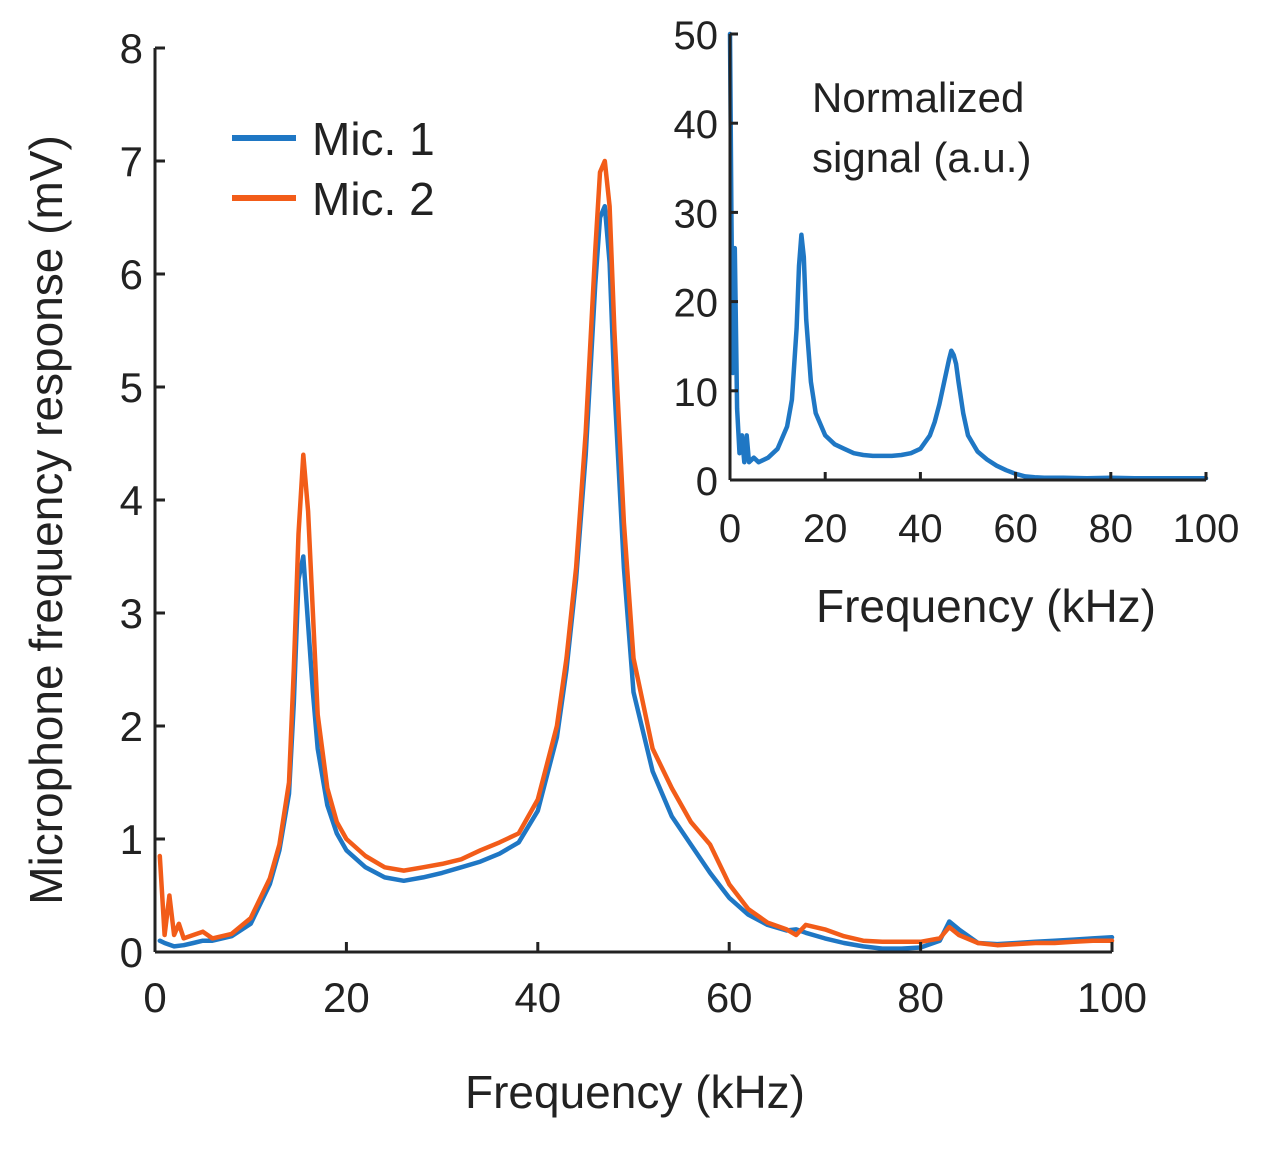 The image size is (1265, 1149). What do you see at coordinates (1206, 529) in the screenshot?
I see `inset-x-tick-label: 100` at bounding box center [1206, 529].